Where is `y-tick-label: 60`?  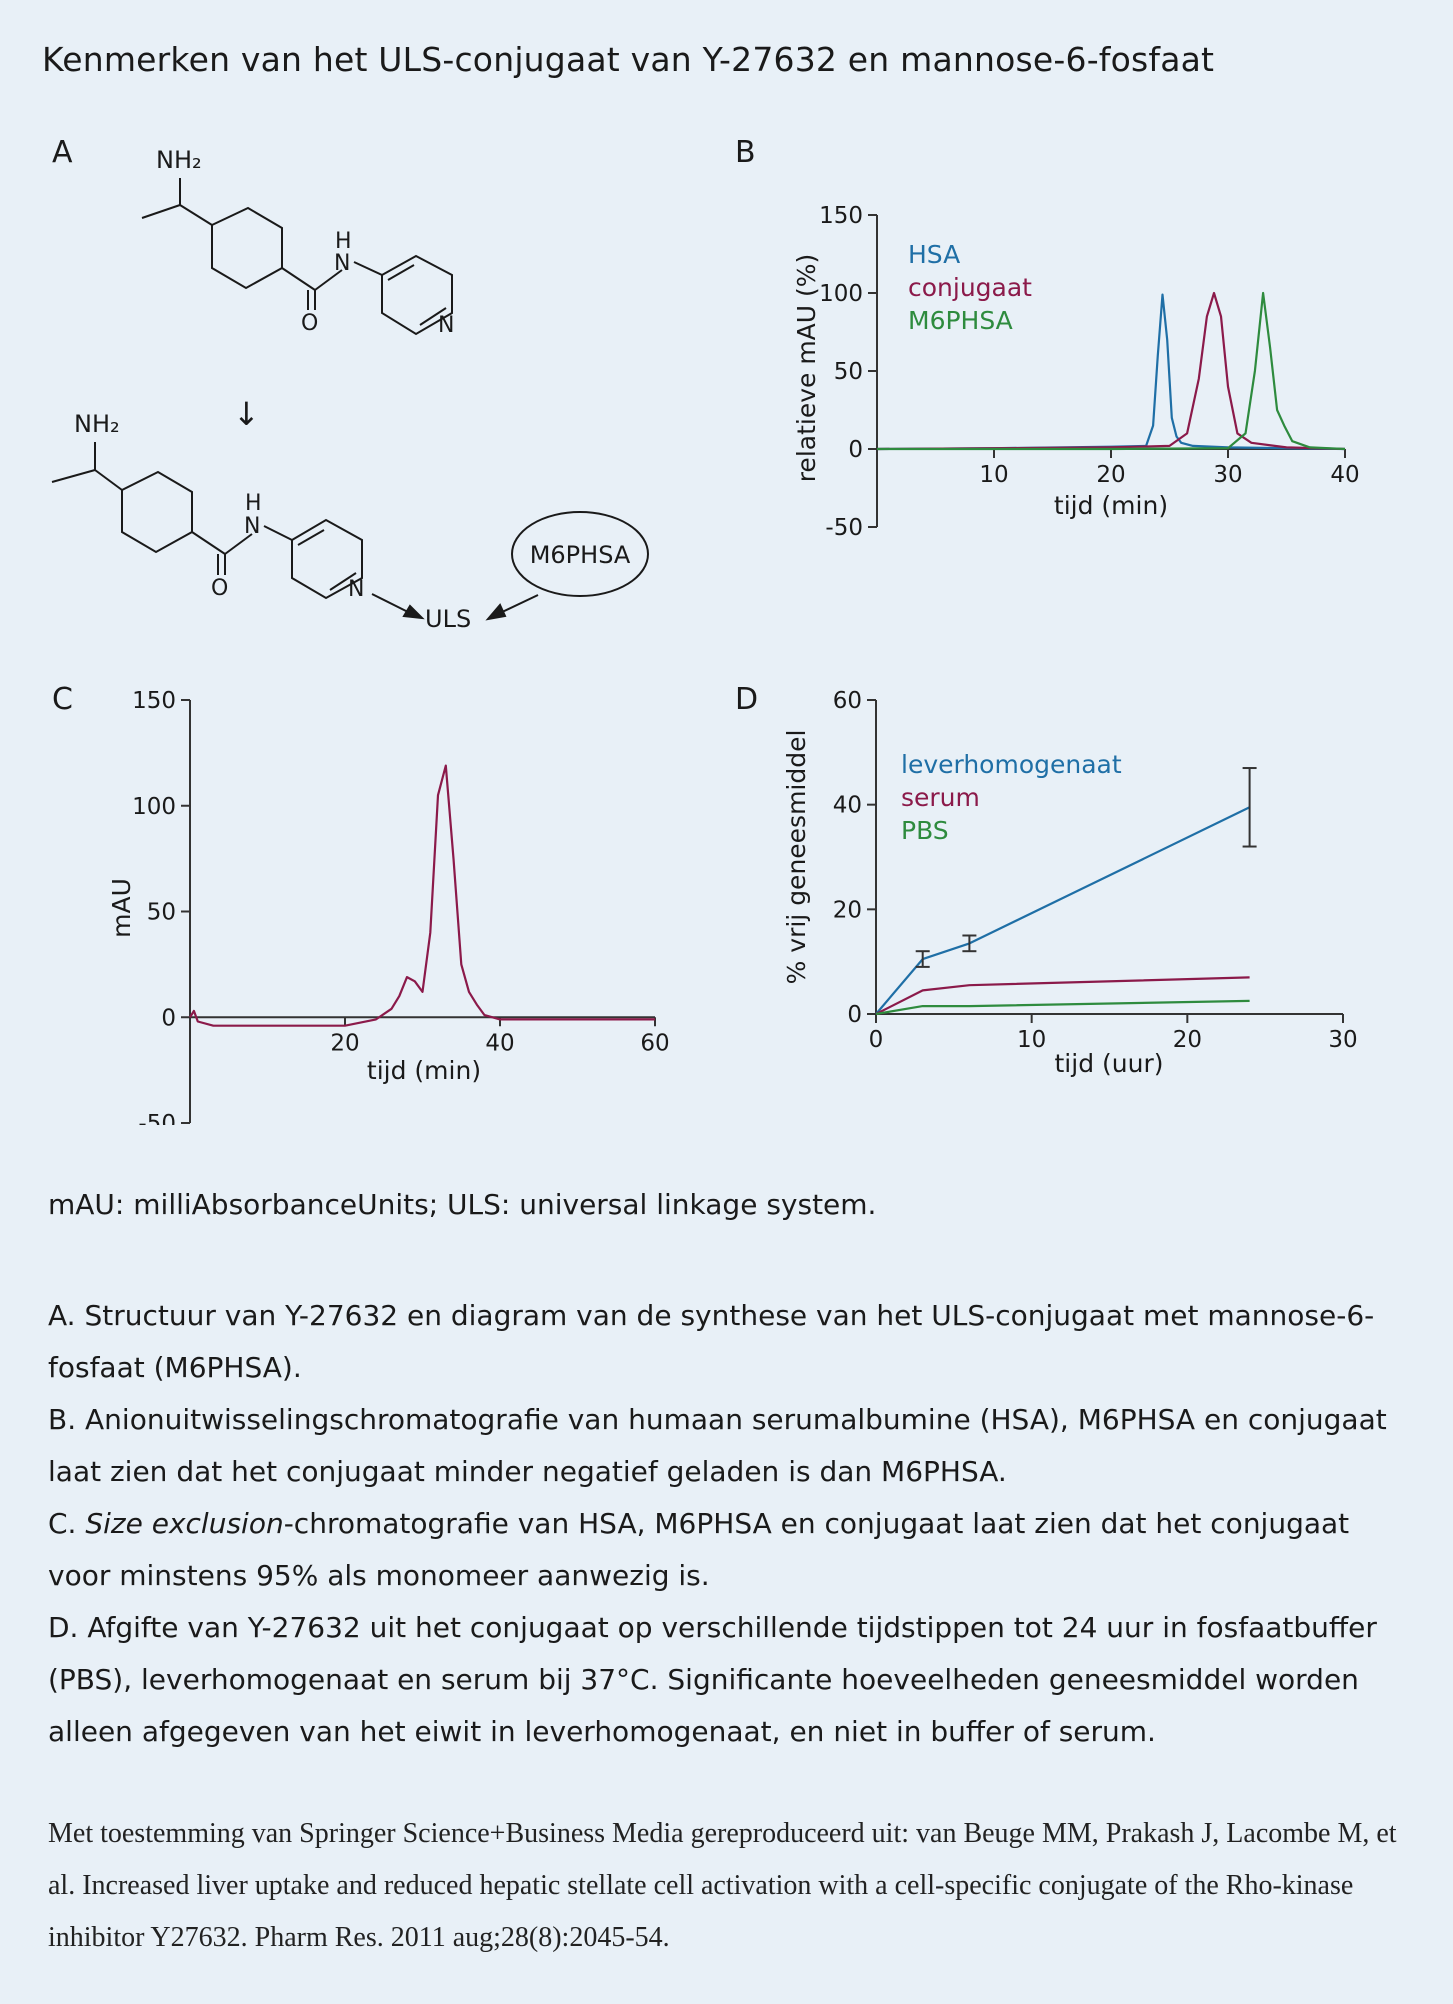 y-tick-label: 60 is located at coordinates (847, 701).